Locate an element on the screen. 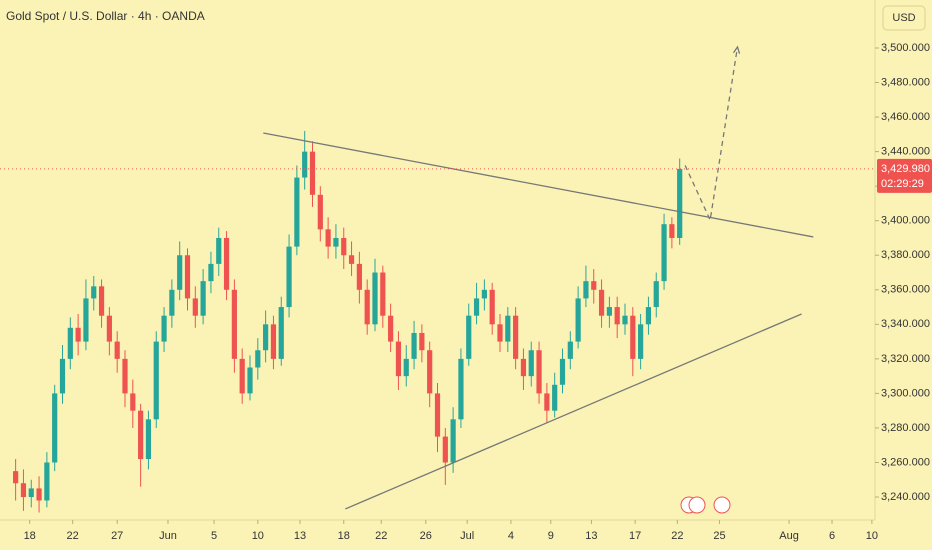  y-tick-label: 3,440.000 is located at coordinates (905, 152).